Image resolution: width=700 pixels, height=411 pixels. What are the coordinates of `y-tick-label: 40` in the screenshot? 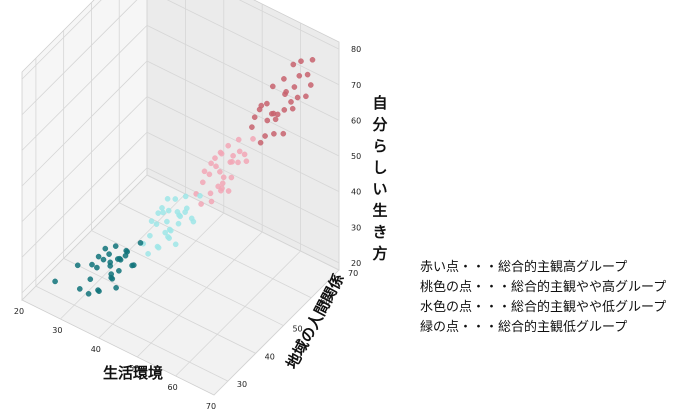 It's located at (270, 356).